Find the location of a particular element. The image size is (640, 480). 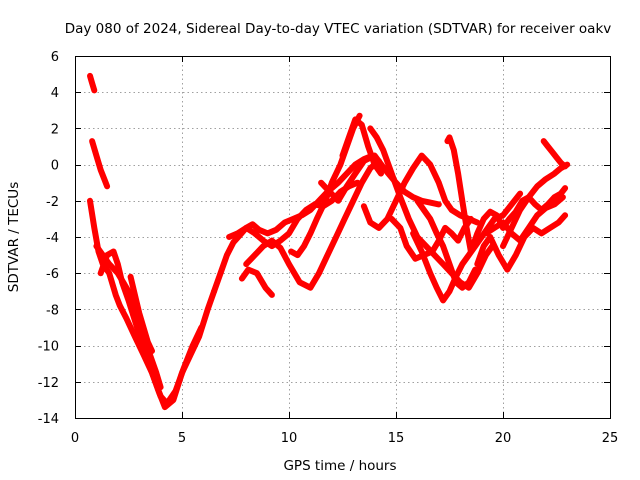

x-tick-label: 25 is located at coordinates (610, 438).